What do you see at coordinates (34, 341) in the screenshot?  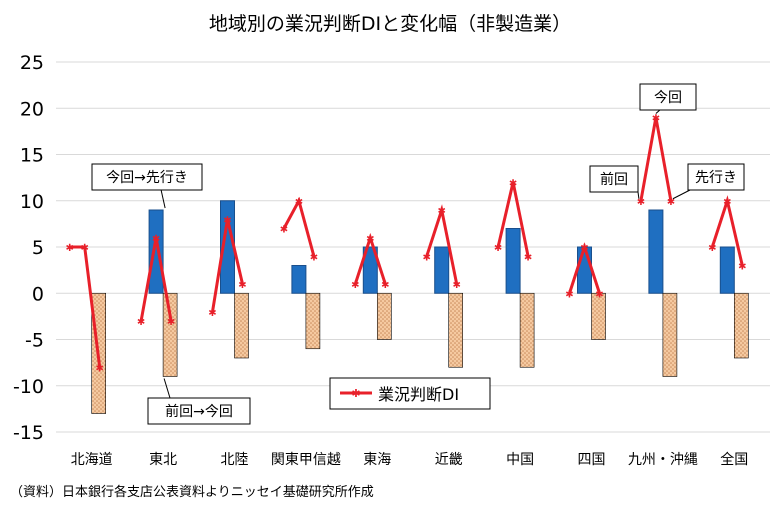 I see `y-tick-label: -5` at bounding box center [34, 341].